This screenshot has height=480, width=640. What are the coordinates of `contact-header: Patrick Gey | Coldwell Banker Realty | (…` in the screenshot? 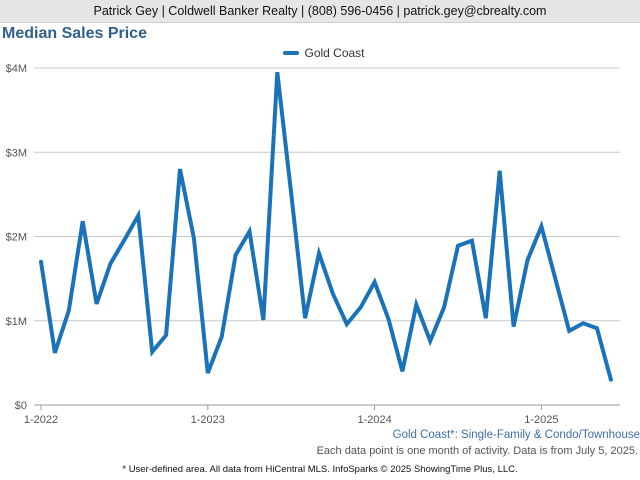 It's located at (320, 11).